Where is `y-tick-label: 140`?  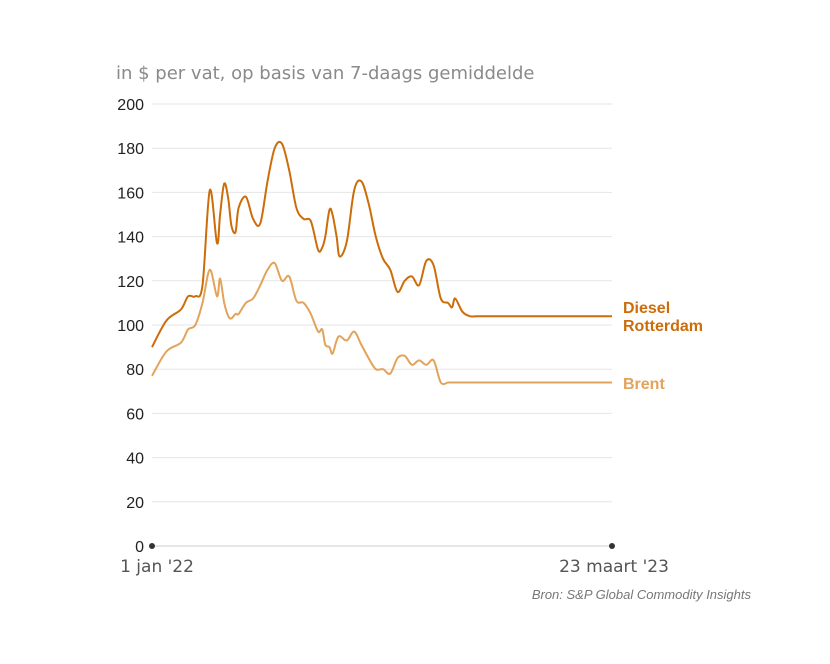 y-tick-label: 140 is located at coordinates (130, 238).